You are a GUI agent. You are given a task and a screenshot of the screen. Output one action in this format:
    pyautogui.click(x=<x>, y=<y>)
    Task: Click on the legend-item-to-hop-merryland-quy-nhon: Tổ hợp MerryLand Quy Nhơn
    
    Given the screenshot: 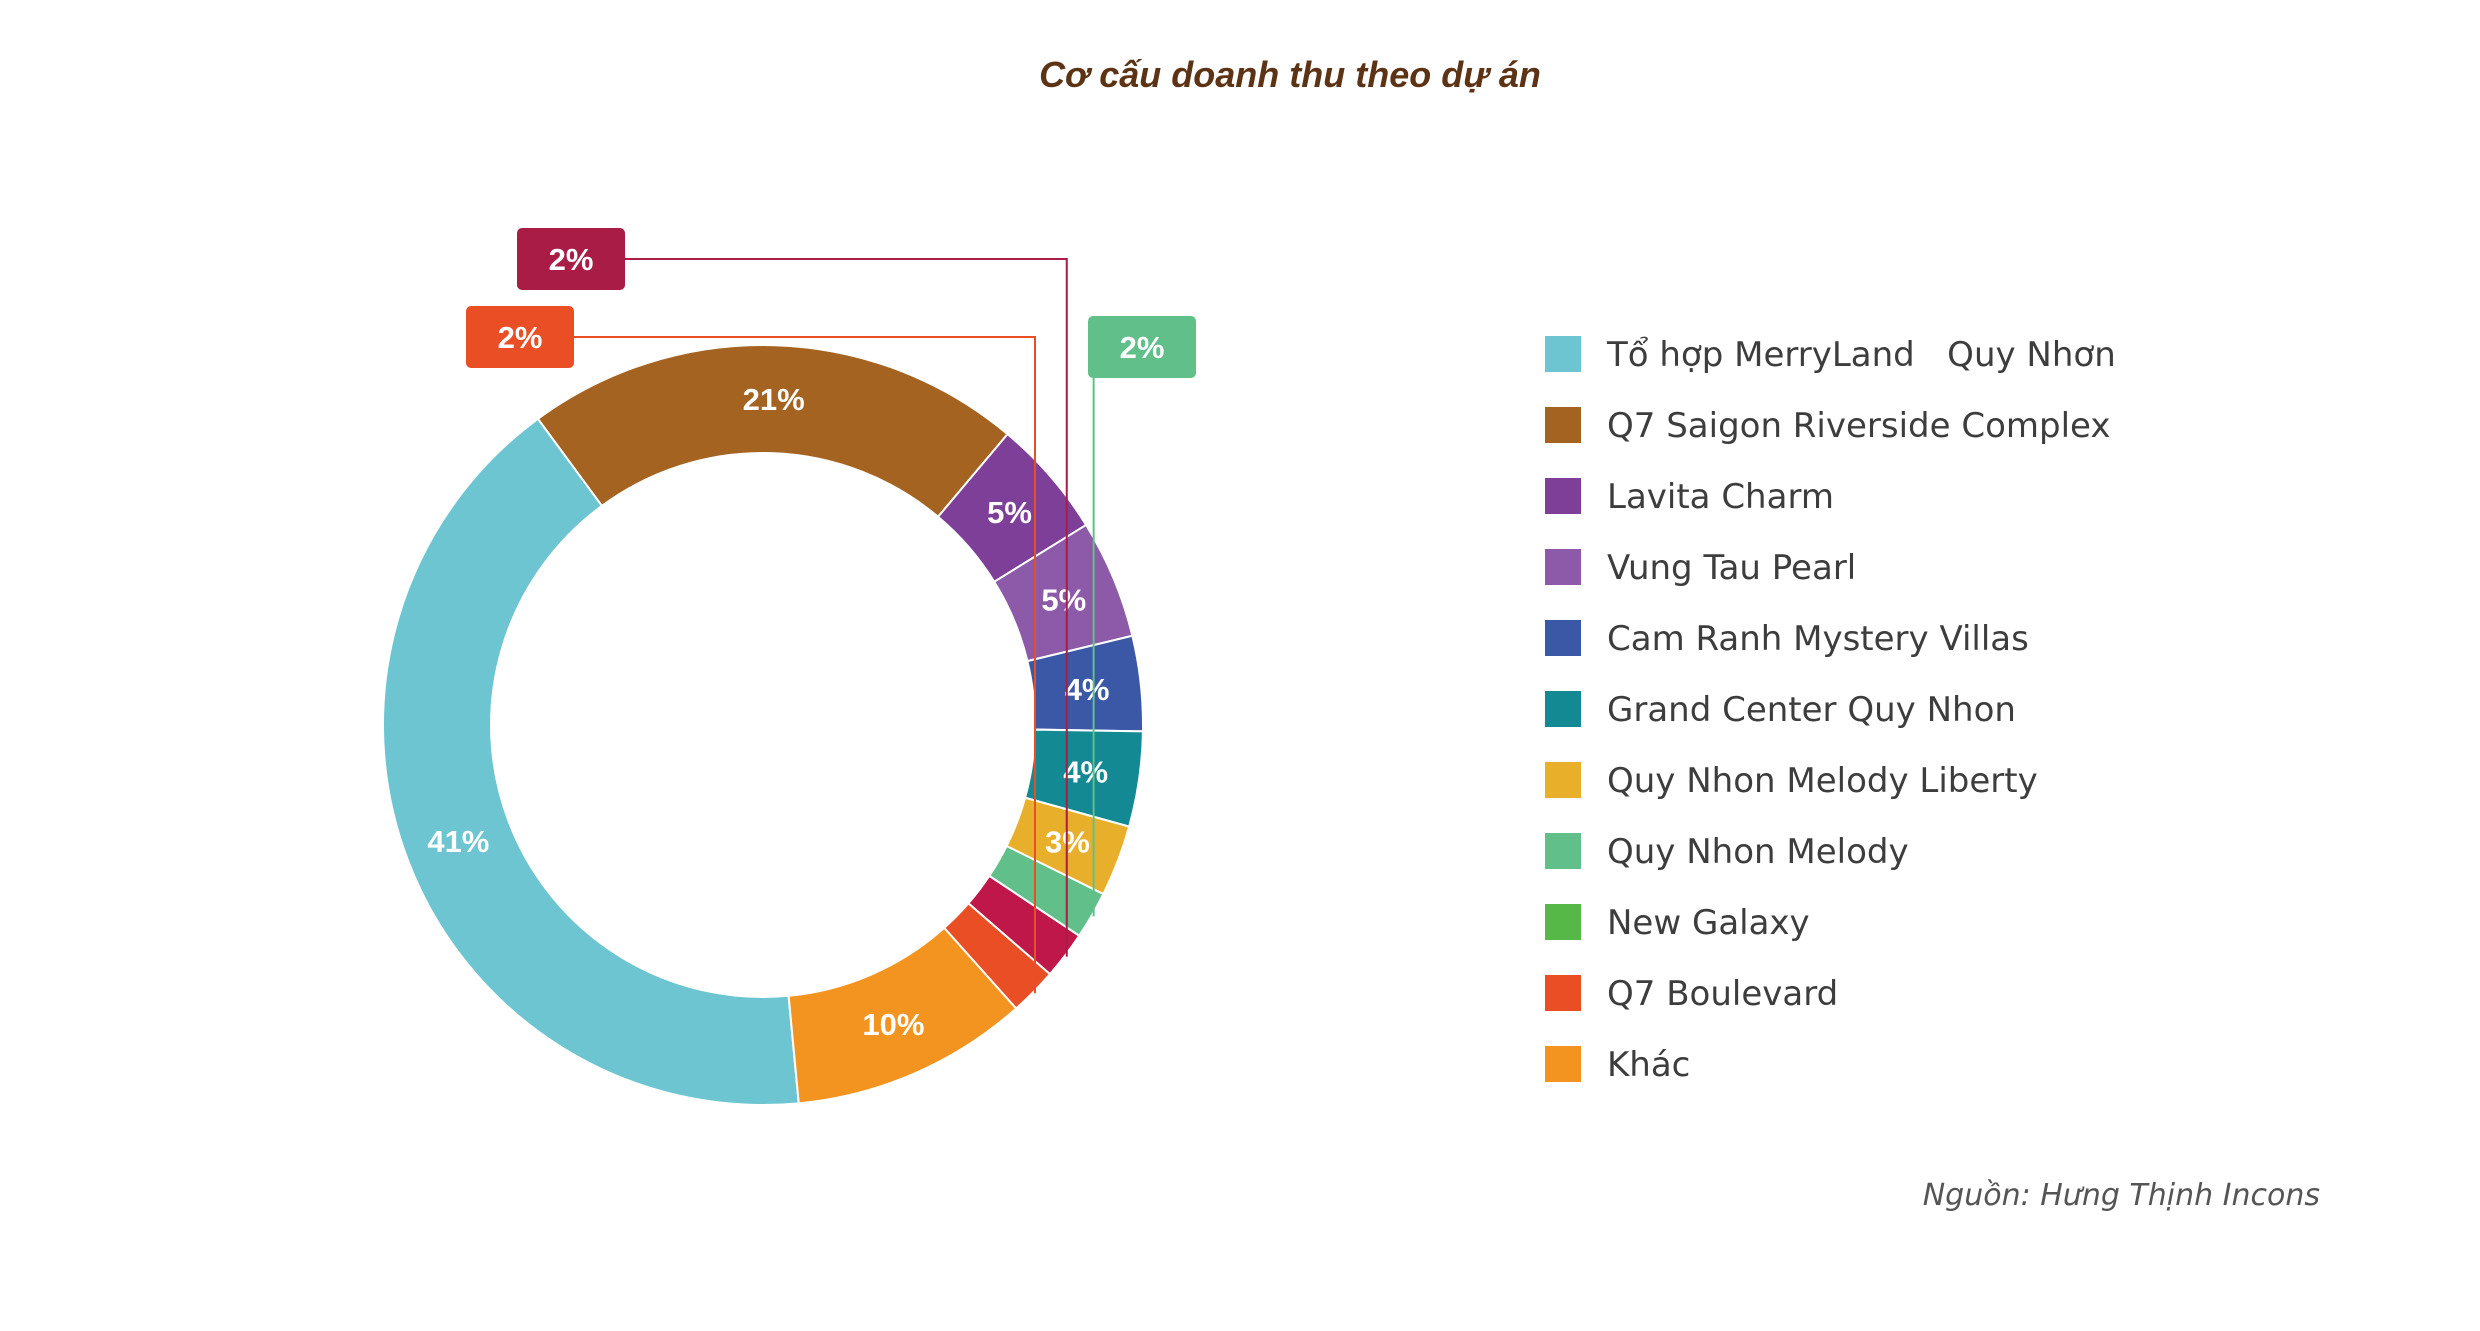 What is the action you would take?
    pyautogui.click(x=1830, y=355)
    